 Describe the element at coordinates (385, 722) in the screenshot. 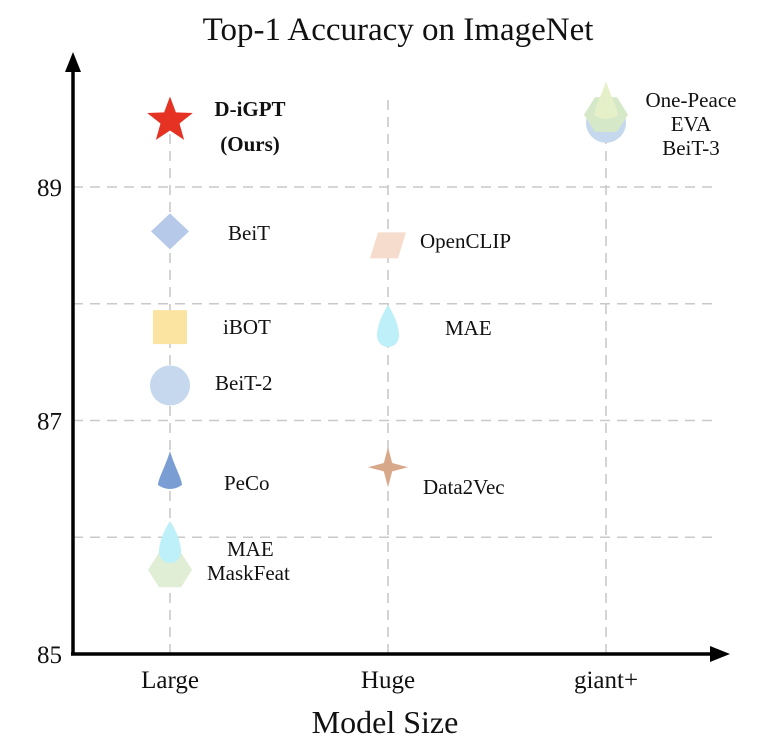

I see `x-axis-title: Model Size` at that location.